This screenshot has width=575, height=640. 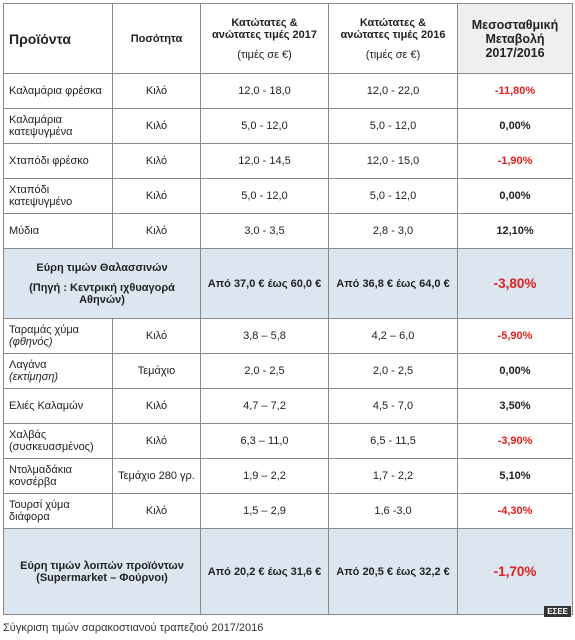 What do you see at coordinates (102, 293) in the screenshot?
I see `summary-source: (Πηγή : Κεντρική ιχθυαγορά Αθηνών)` at bounding box center [102, 293].